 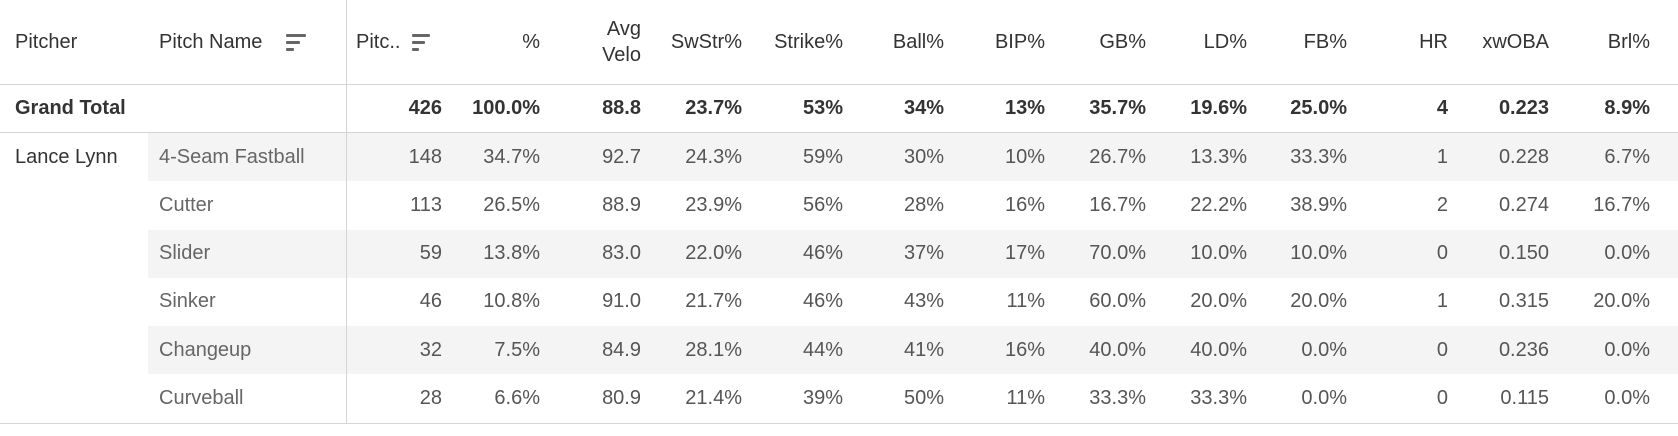 I want to click on table-bottom-border, so click(x=839, y=423).